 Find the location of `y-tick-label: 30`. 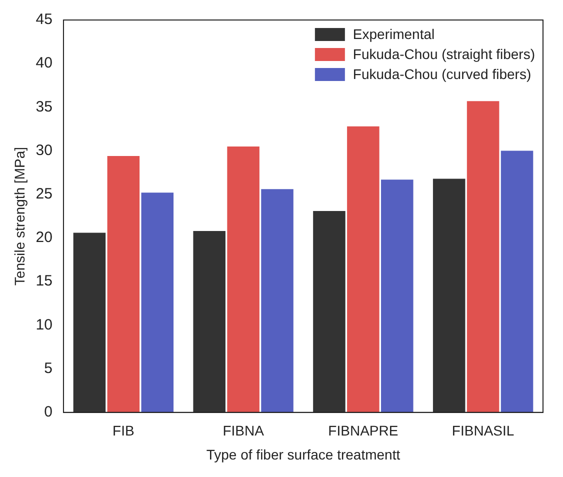

y-tick-label: 30 is located at coordinates (44, 150).